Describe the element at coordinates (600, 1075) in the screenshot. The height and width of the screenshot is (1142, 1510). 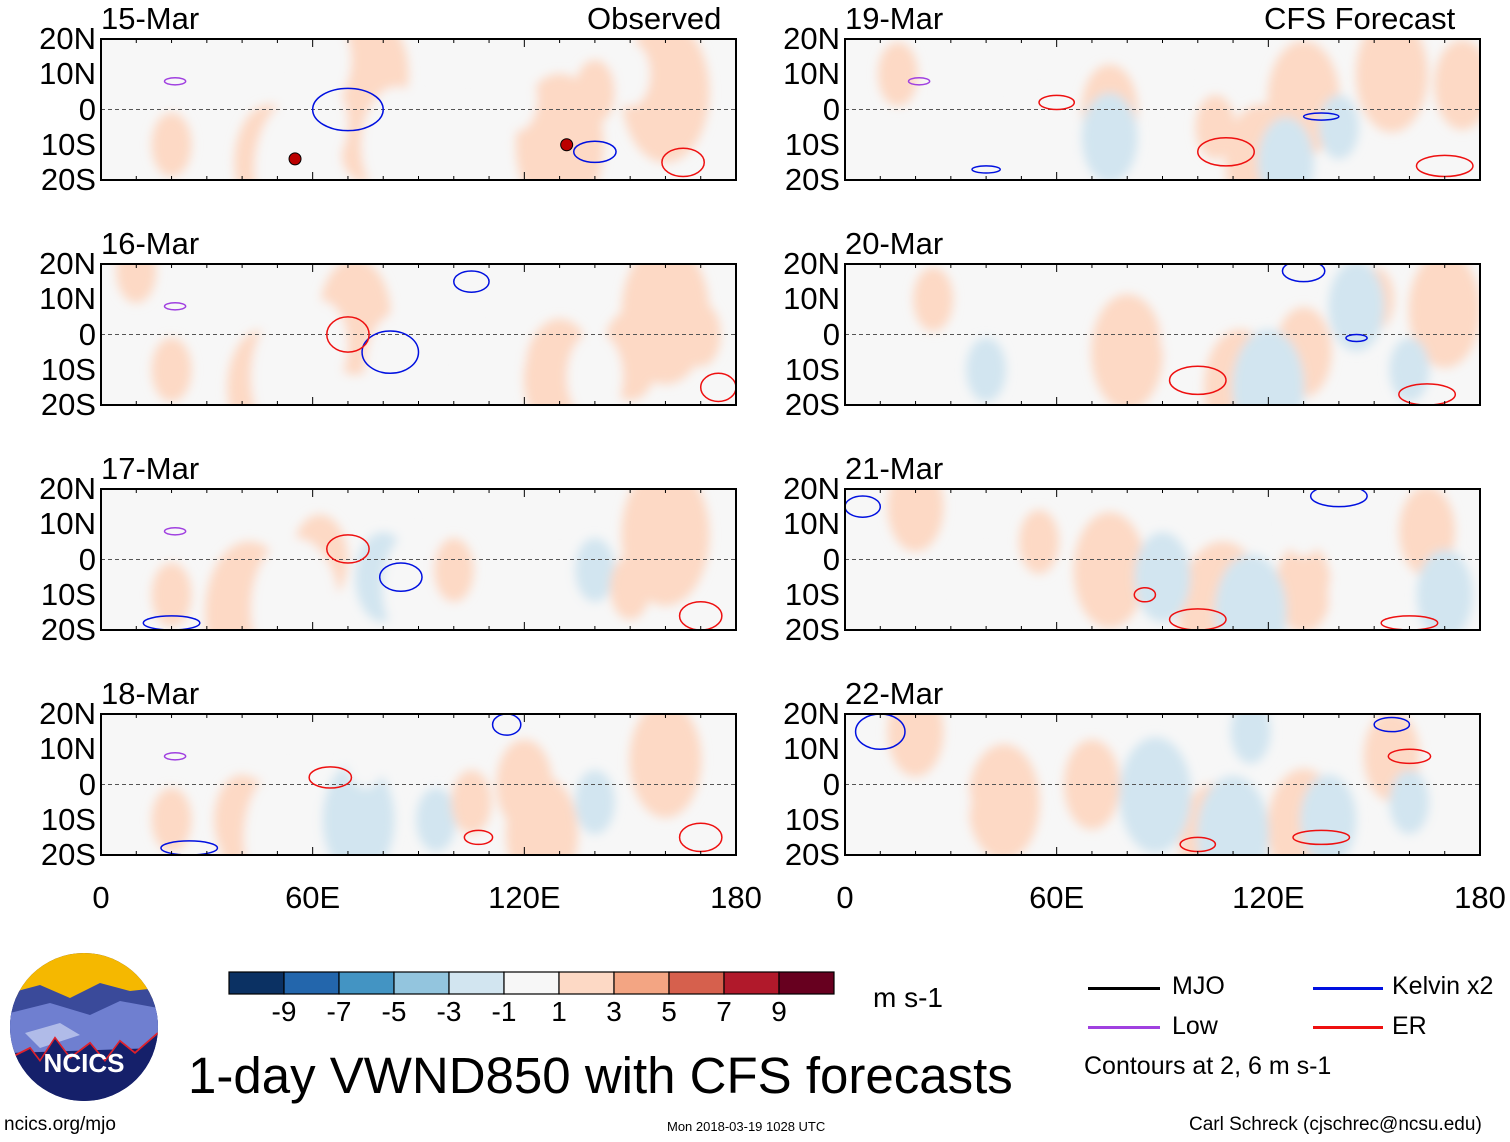
I see `chart-title: 1-day VWND850 with CFS forecasts` at that location.